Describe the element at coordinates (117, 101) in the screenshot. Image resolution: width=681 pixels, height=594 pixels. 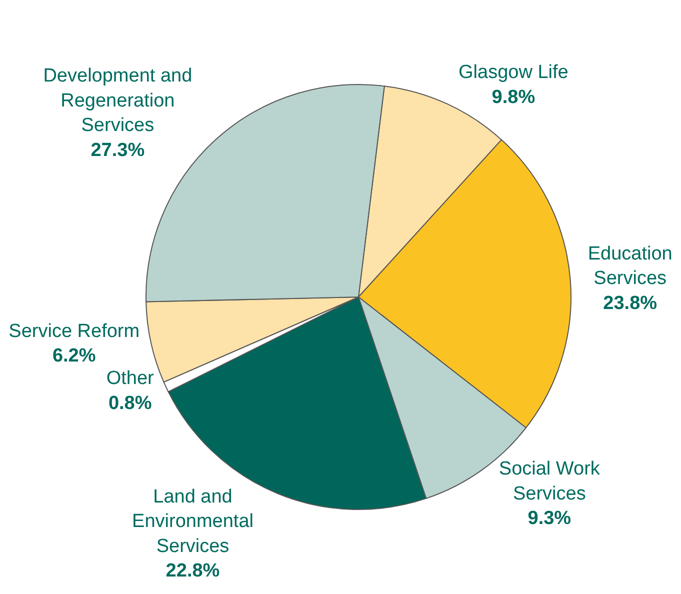
I see `slice-label: Development and Regeneration Services` at that location.